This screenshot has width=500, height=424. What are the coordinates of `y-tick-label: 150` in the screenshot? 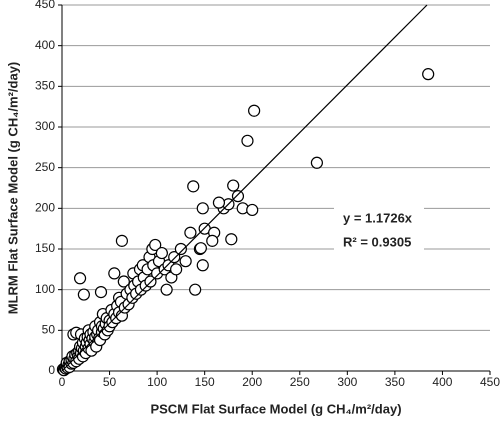 It's located at (45, 248).